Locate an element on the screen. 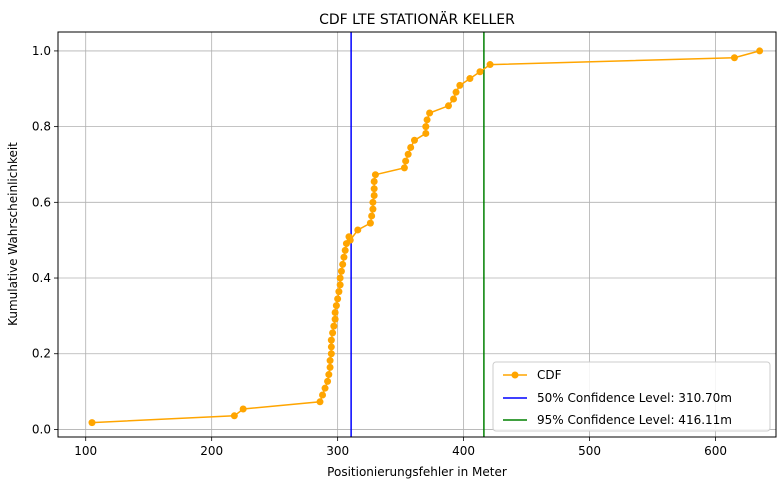  x-tick-label: 400 is located at coordinates (463, 451).